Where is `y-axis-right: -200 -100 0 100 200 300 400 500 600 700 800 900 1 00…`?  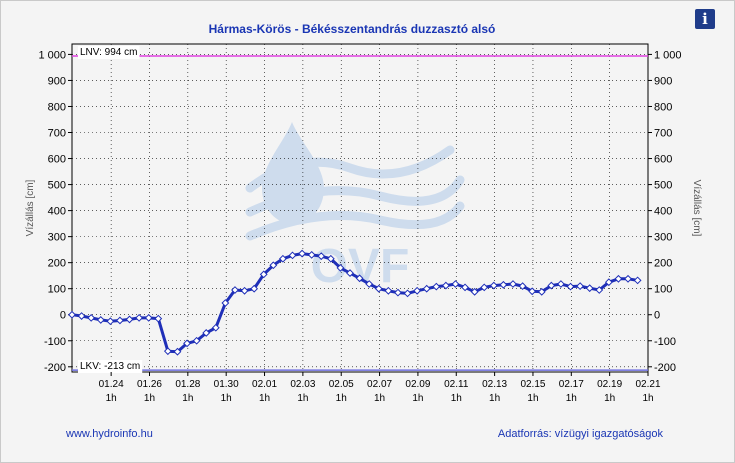 y-axis-right: -200 -100 0 100 200 300 400 500 600 700 800 900 1 00… is located at coordinates (665, 211).